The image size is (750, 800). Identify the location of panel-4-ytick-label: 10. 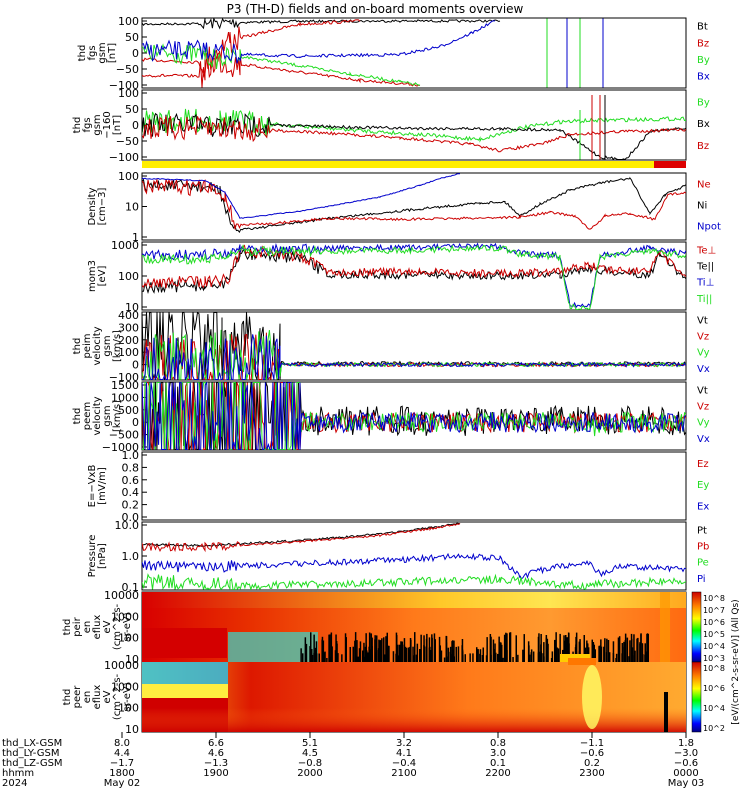
(132, 307).